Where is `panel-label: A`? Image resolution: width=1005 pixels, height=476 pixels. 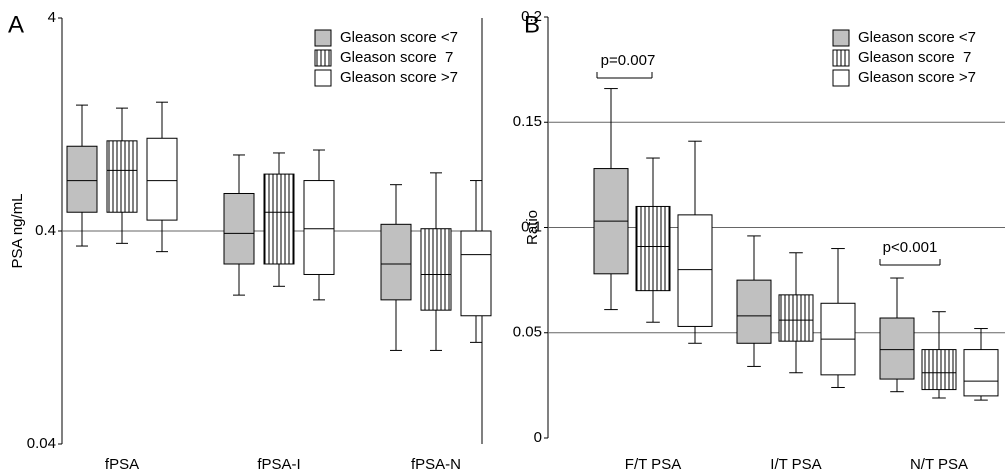 panel-label: A is located at coordinates (16, 24).